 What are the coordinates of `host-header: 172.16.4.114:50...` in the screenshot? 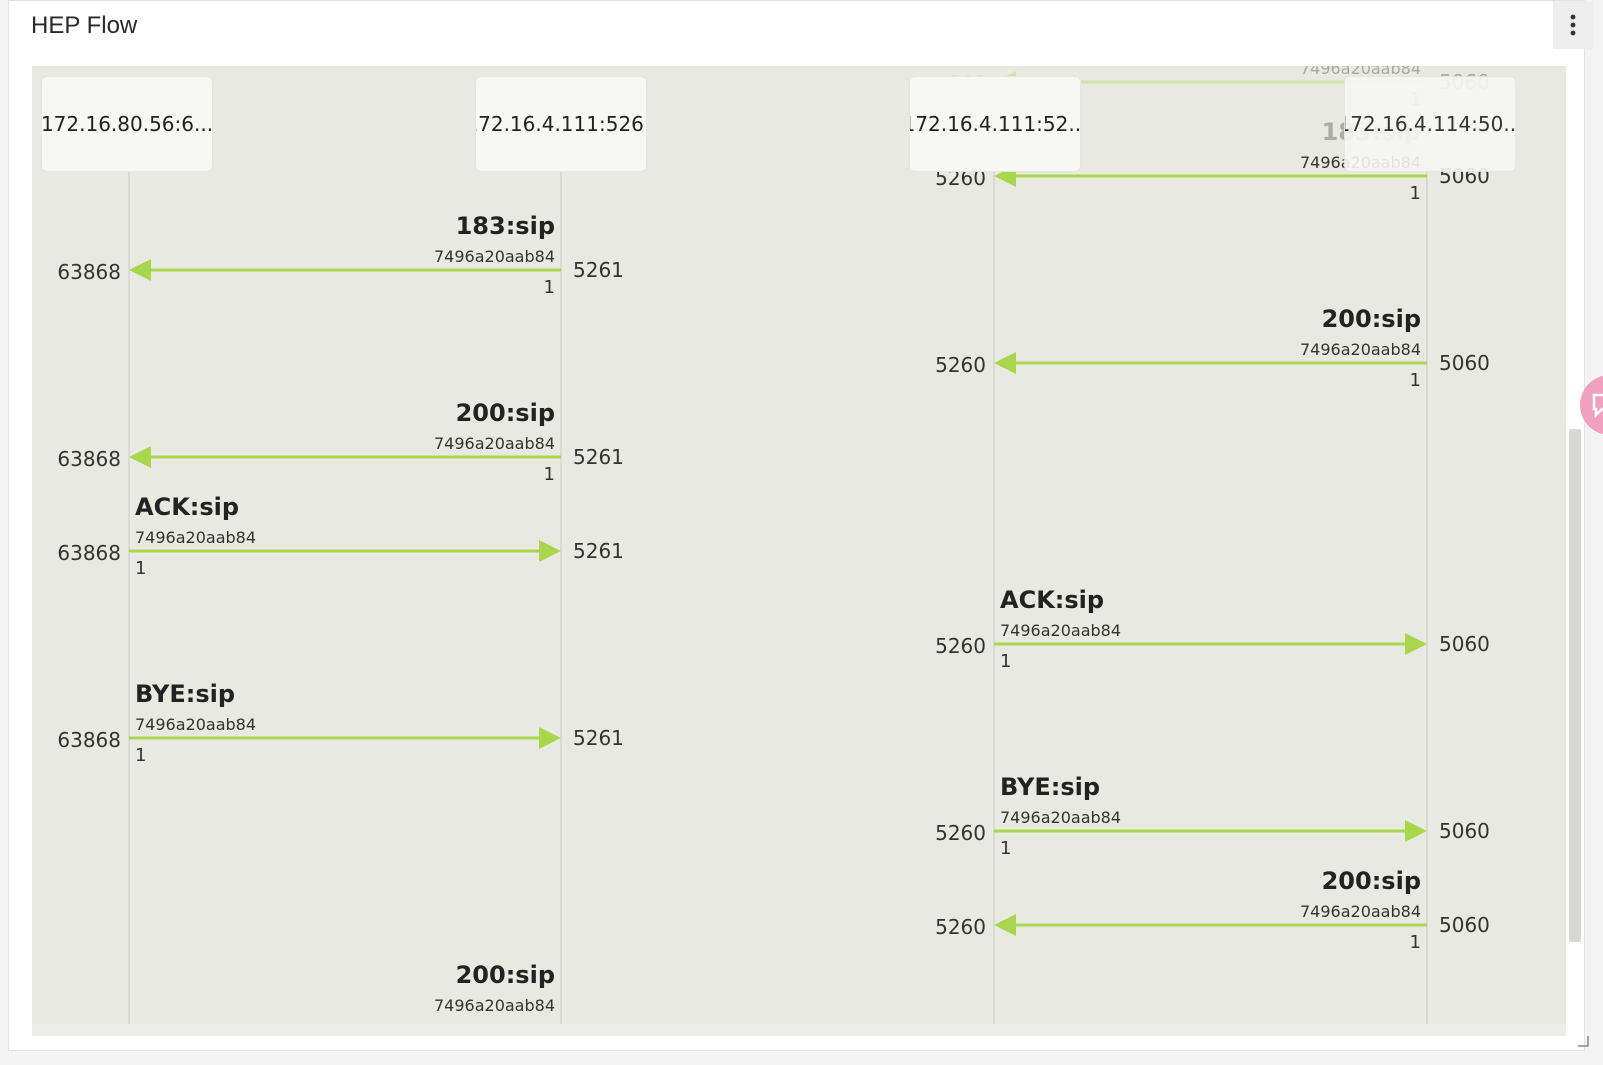 It's located at (1430, 124).